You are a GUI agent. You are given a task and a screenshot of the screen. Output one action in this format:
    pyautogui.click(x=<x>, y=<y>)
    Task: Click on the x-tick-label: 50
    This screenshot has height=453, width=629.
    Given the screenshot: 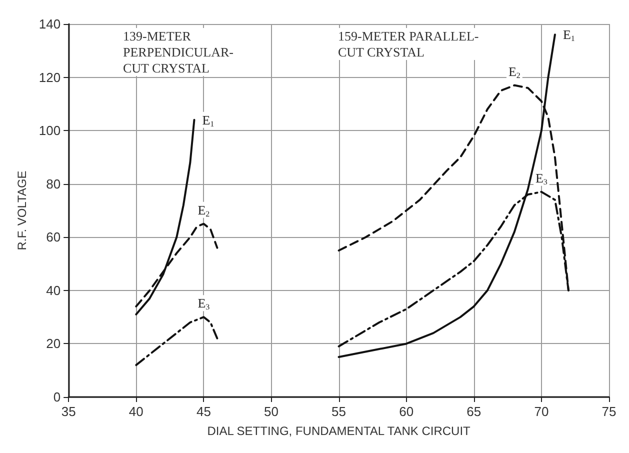 What is the action you would take?
    pyautogui.click(x=271, y=411)
    